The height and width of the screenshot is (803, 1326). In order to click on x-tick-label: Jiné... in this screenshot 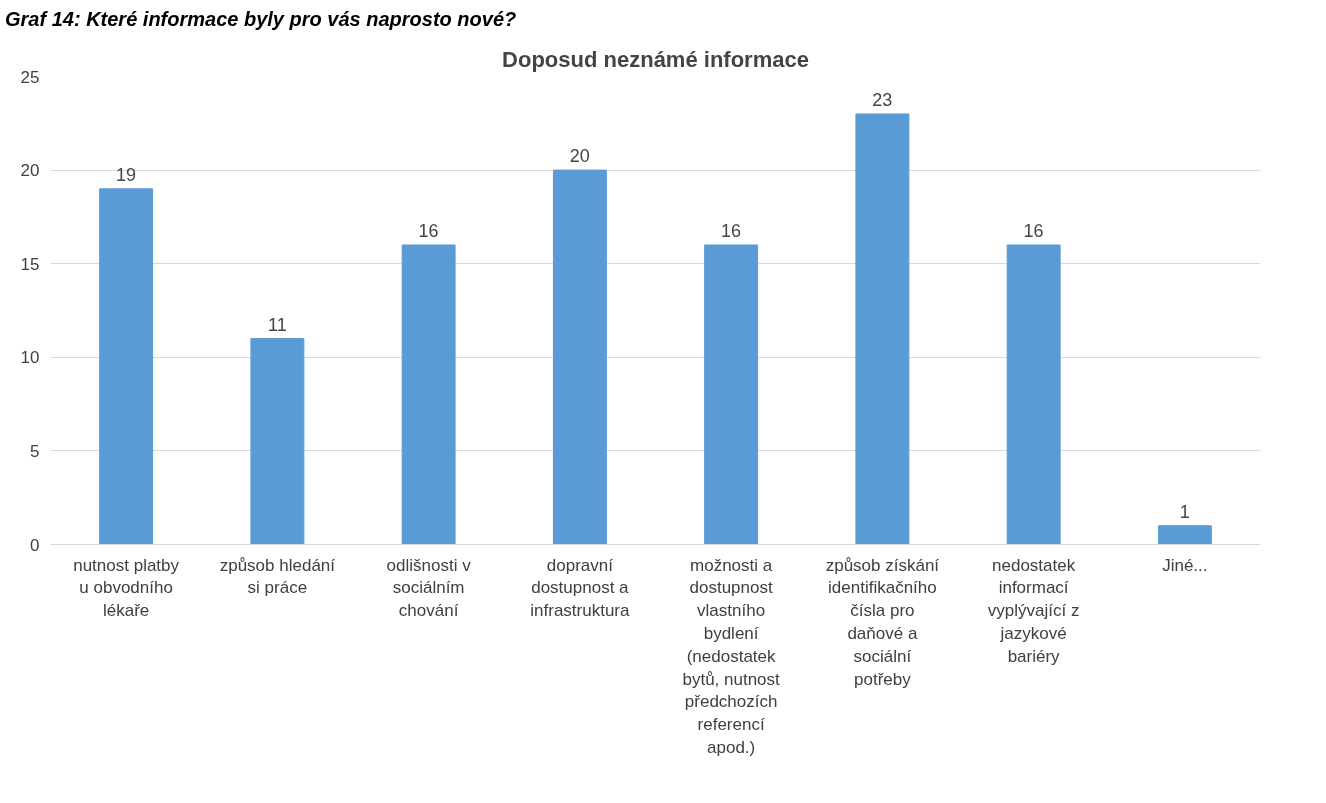, I will do `click(1185, 565)`.